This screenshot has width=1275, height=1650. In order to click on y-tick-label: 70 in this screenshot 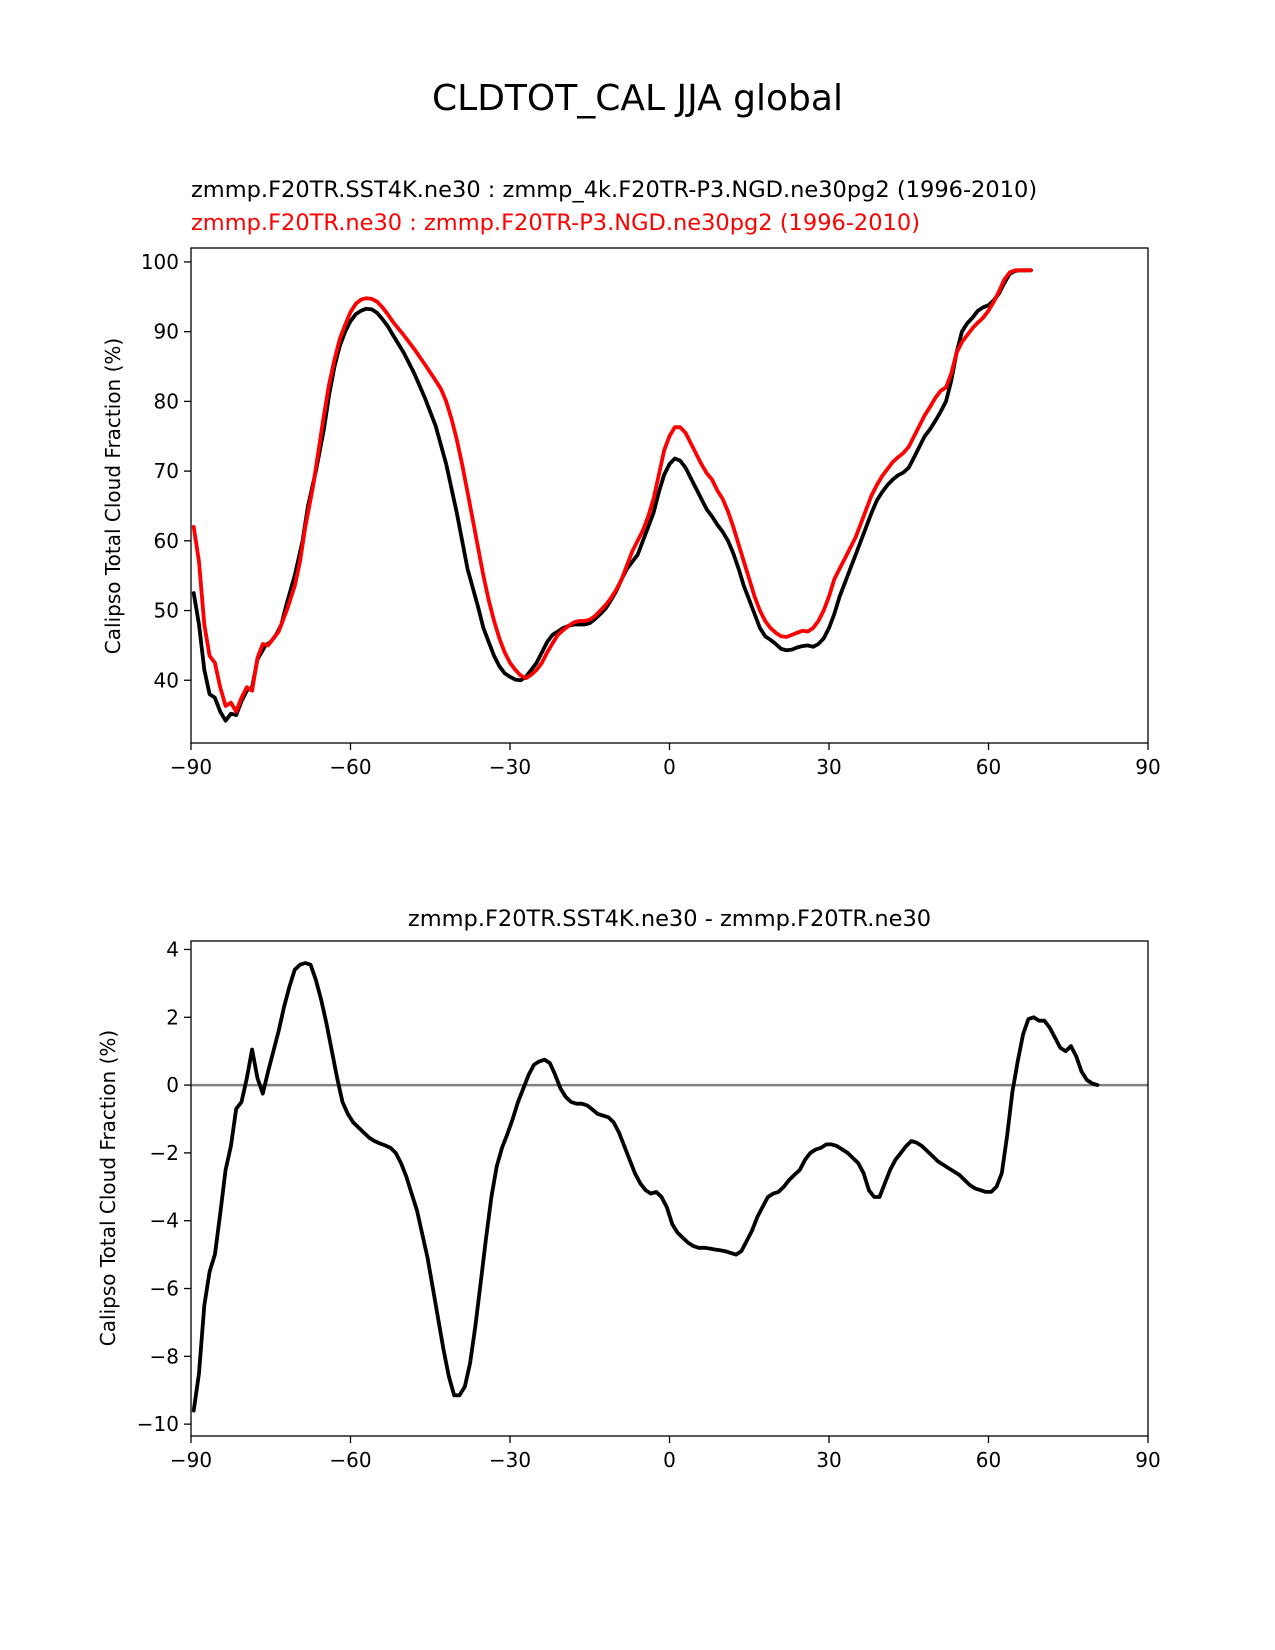, I will do `click(166, 471)`.